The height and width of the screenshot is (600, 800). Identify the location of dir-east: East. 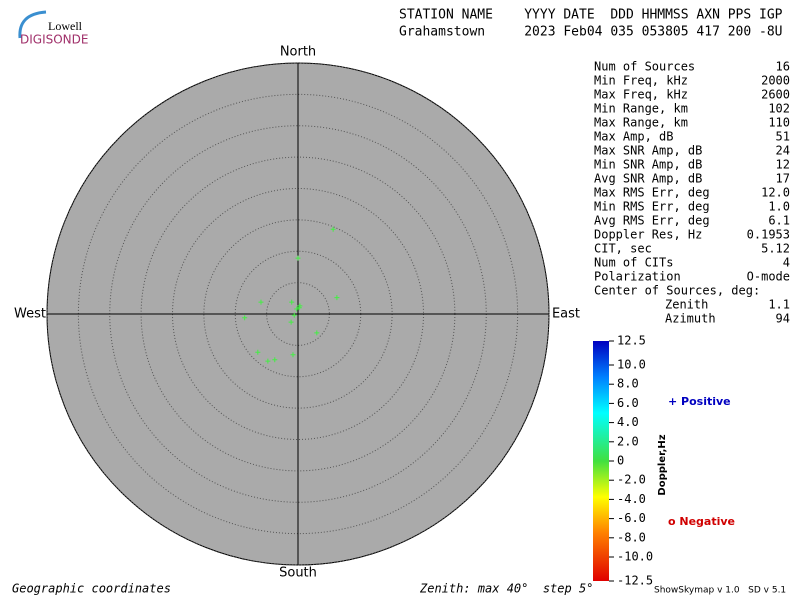
(566, 314).